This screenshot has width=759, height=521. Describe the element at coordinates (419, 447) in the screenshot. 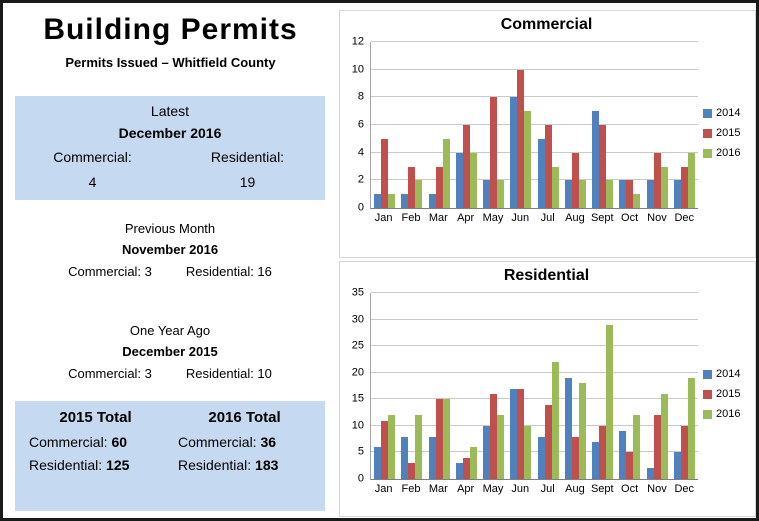

I see `bar-2016-feb` at that location.